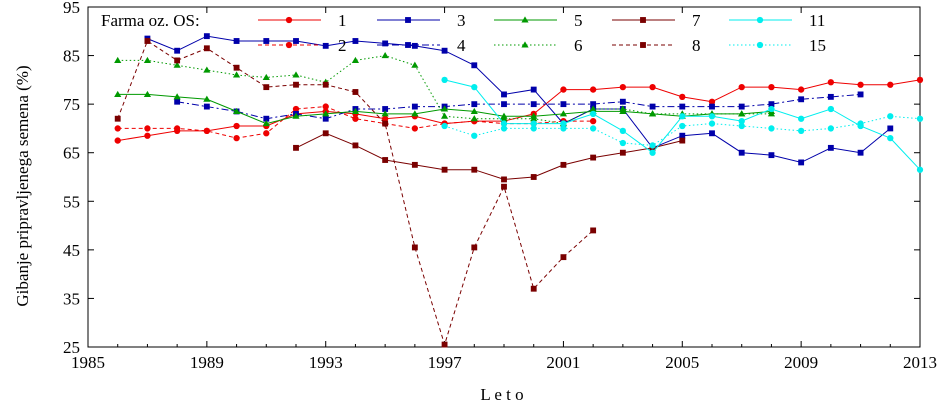 The height and width of the screenshot is (412, 948). What do you see at coordinates (777, 20) in the screenshot?
I see `legend-entry-11: 11` at bounding box center [777, 20].